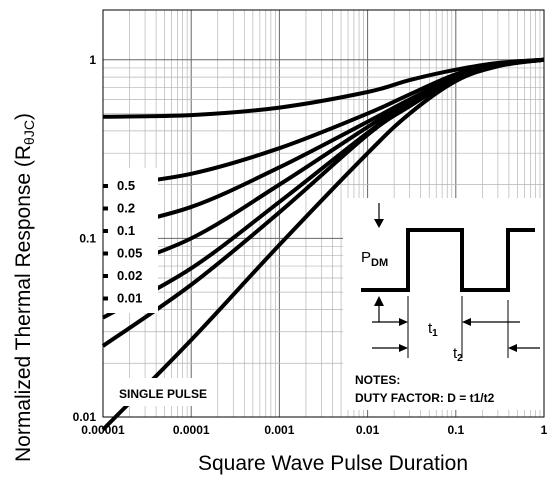 This screenshot has width=548, height=482. Describe the element at coordinates (191, 430) in the screenshot. I see `x-tick-label: 0.0001` at that location.